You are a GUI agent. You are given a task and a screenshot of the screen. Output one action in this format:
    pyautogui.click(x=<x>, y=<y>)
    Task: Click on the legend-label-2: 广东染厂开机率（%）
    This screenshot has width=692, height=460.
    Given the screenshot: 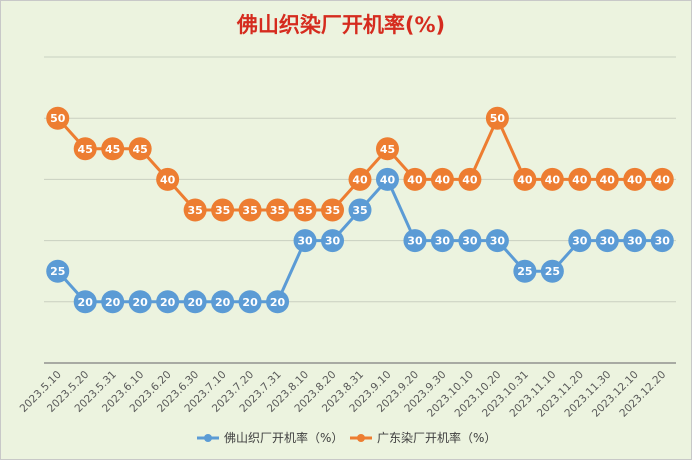 What is the action you would take?
    pyautogui.click(x=436, y=437)
    